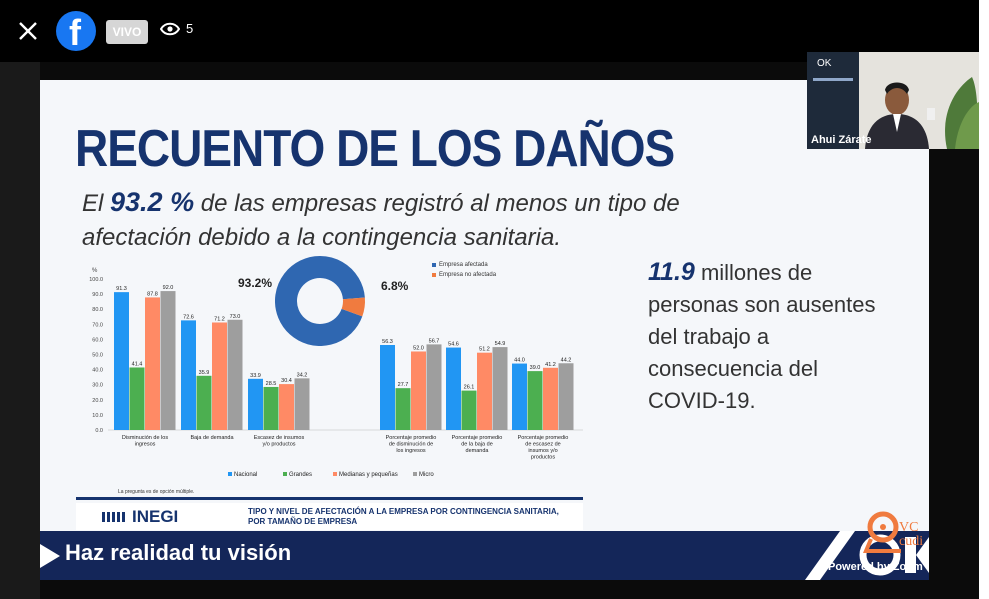  Describe the element at coordinates (212, 438) in the screenshot. I see `x-category-label: Baja de demanda` at that location.